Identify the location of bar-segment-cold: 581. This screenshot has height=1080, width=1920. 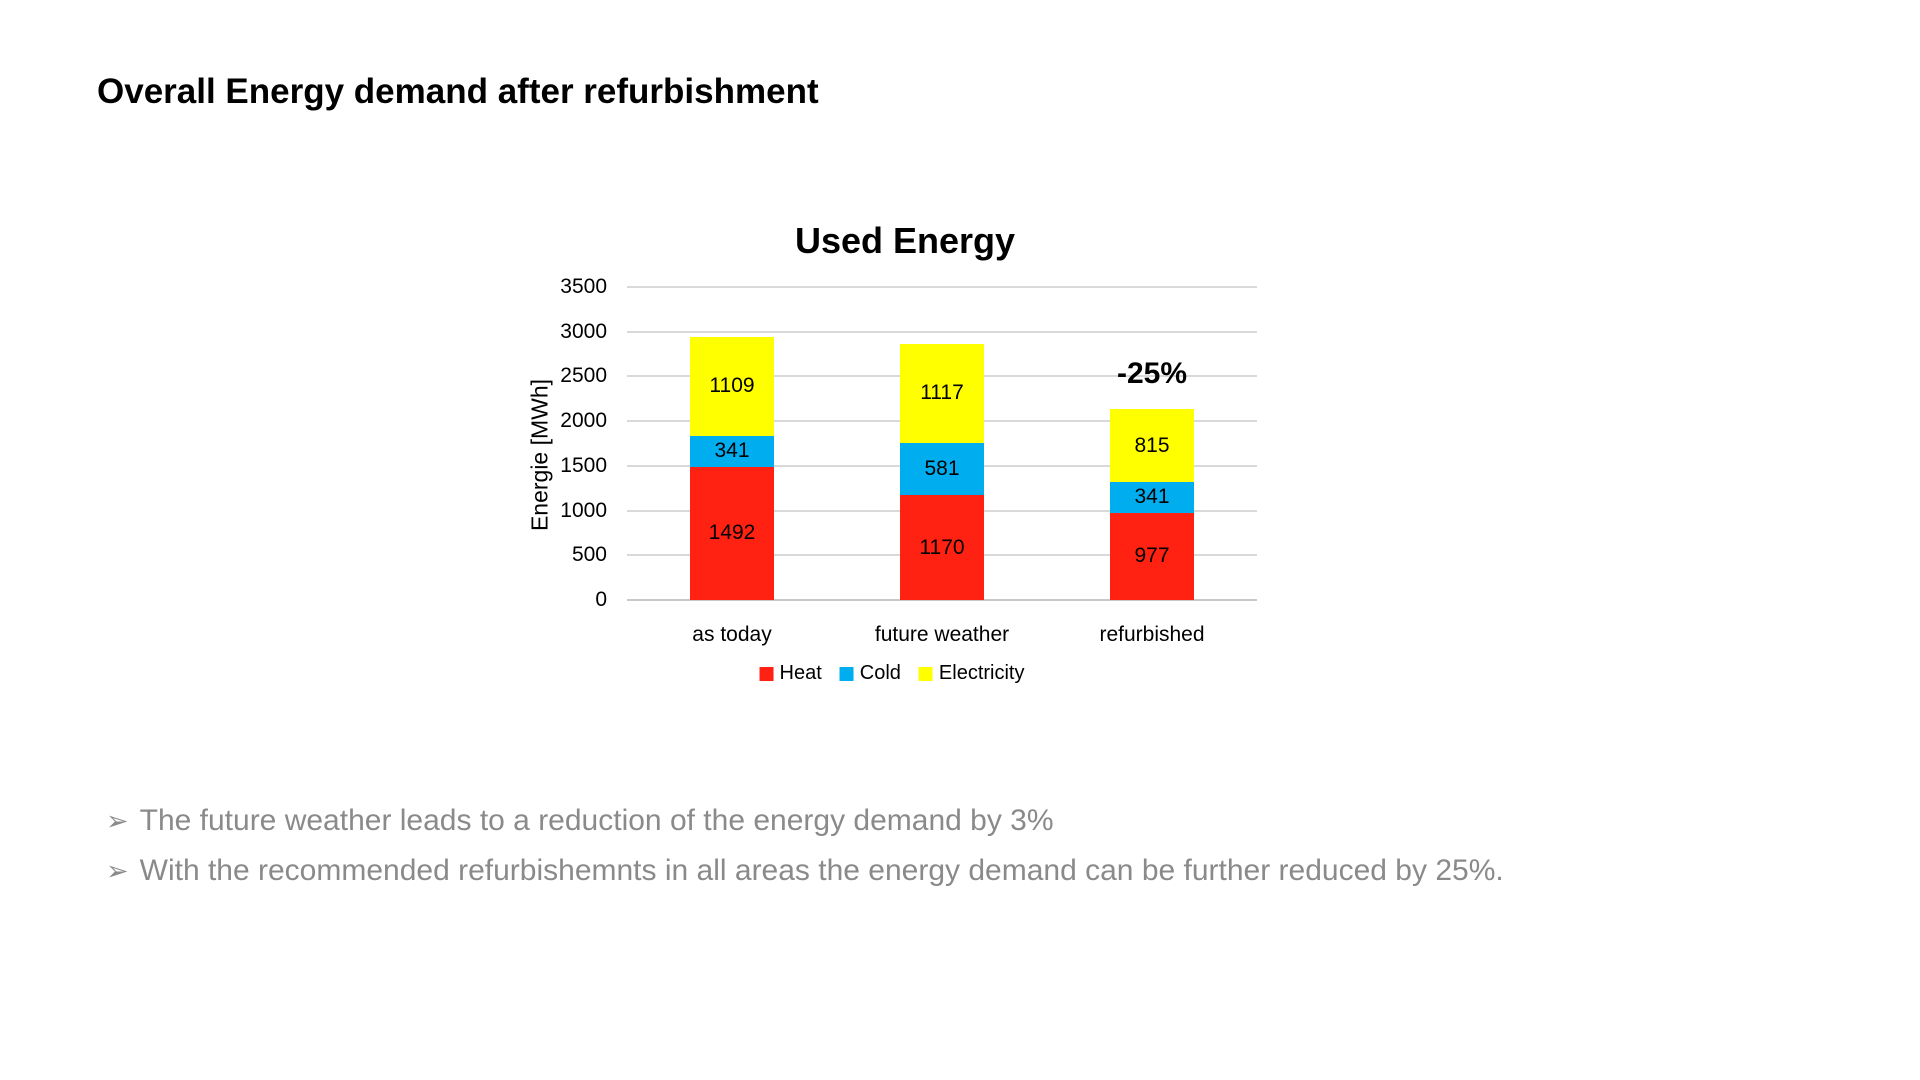
(942, 469).